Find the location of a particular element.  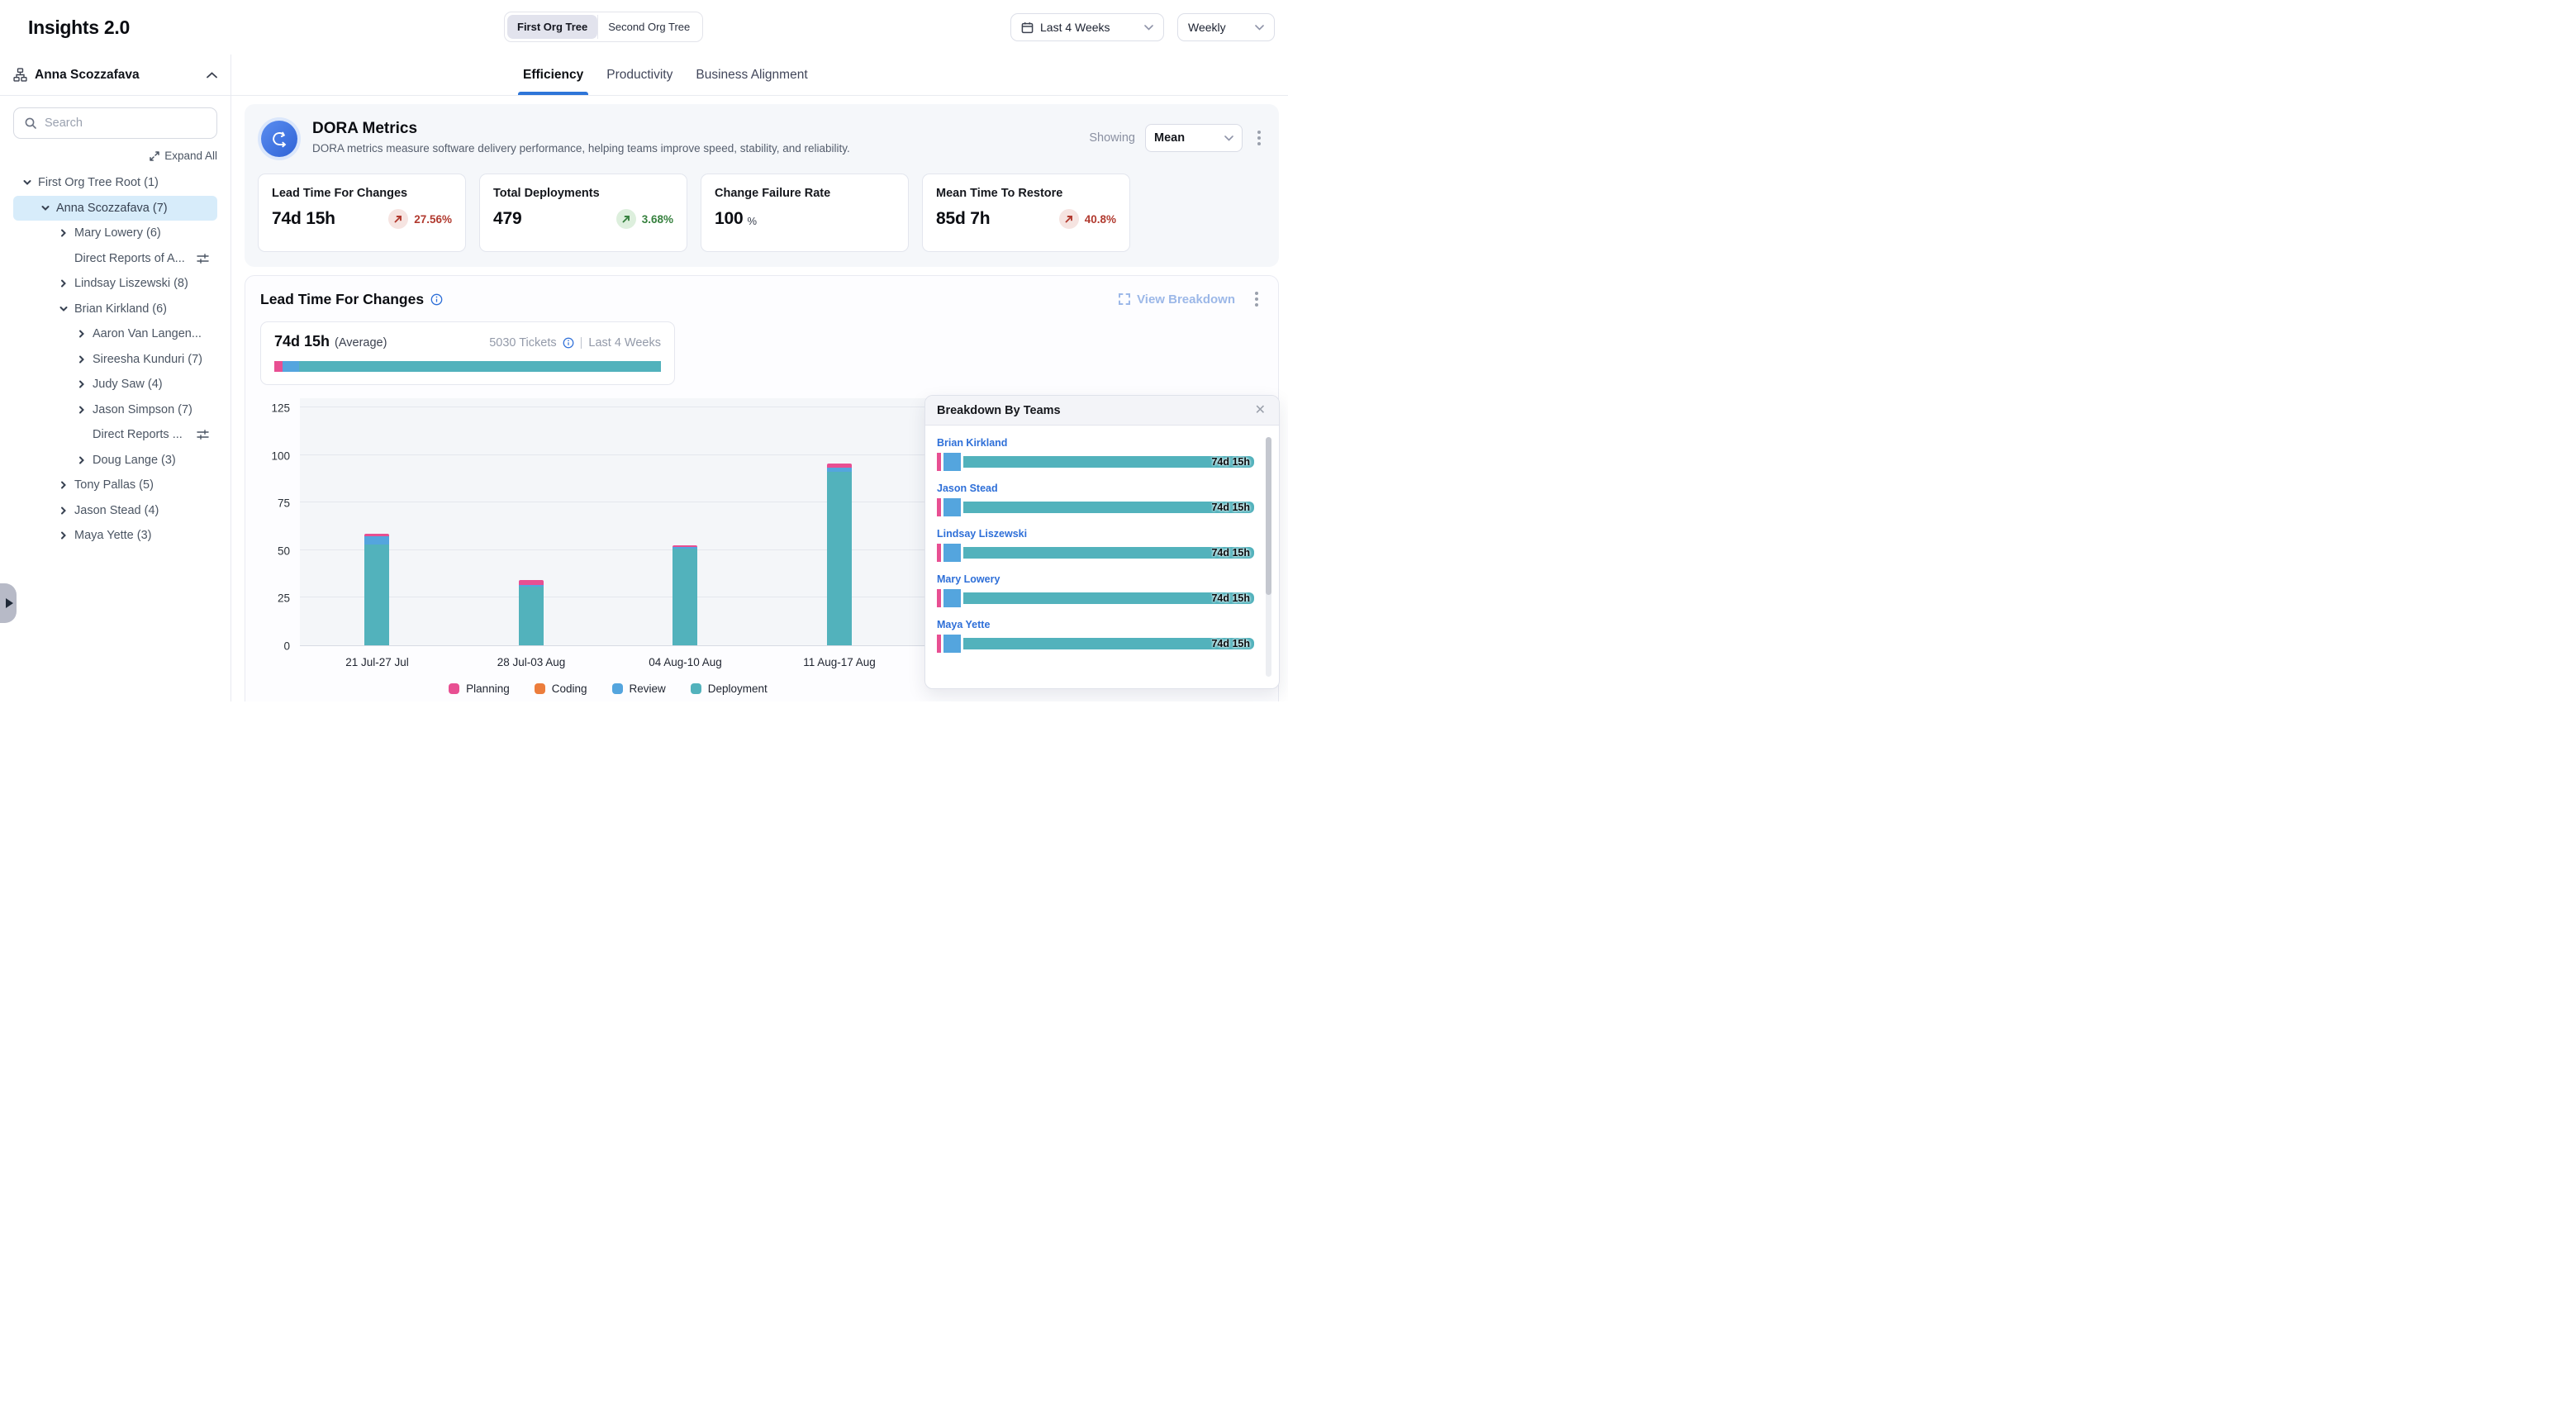

metric-card-title: Change Failure Rate is located at coordinates (773, 193).